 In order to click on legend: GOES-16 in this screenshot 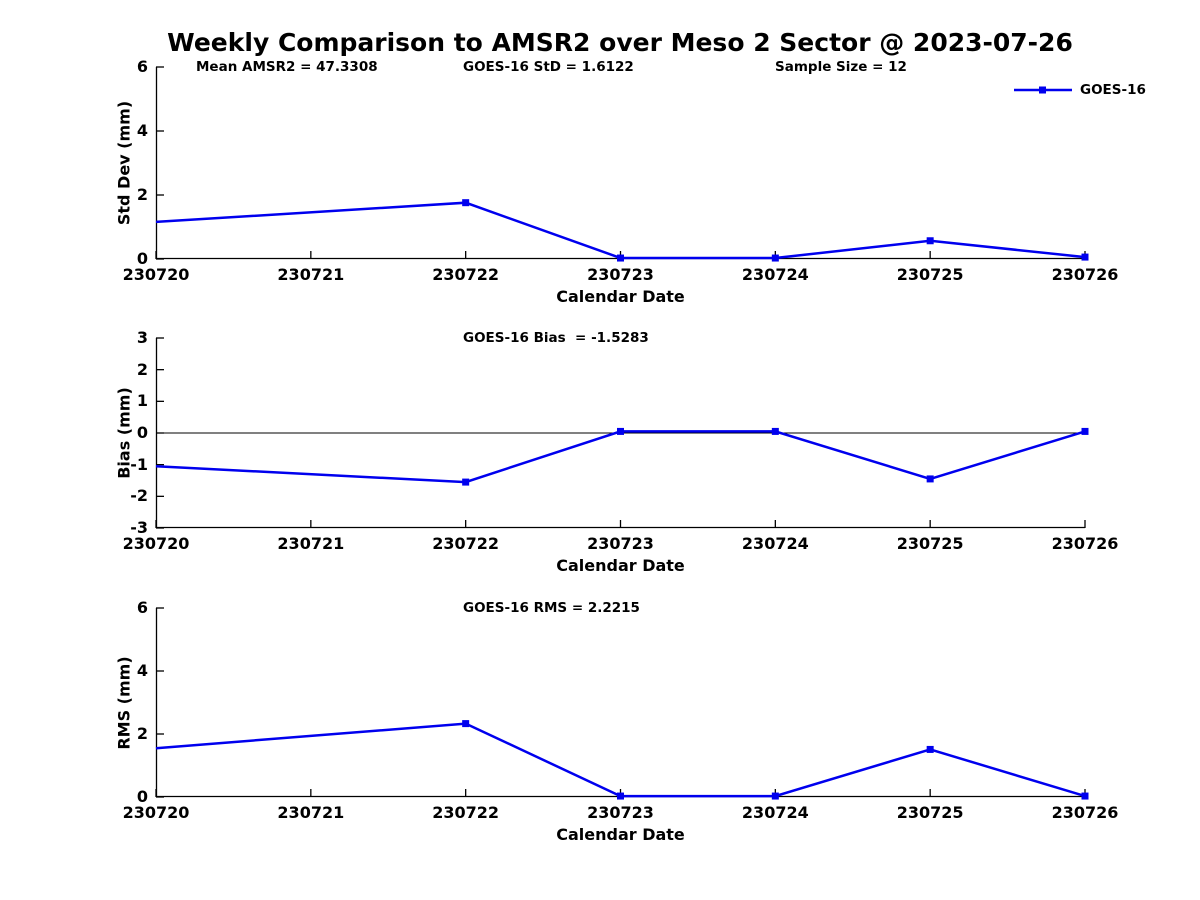, I will do `click(1080, 90)`.